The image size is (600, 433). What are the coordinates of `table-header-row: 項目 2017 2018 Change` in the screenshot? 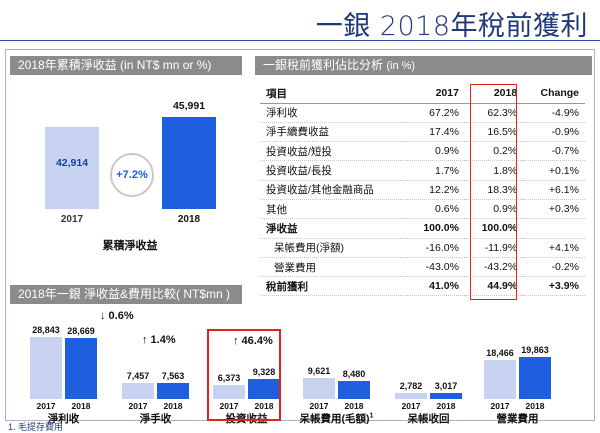 It's located at (422, 94).